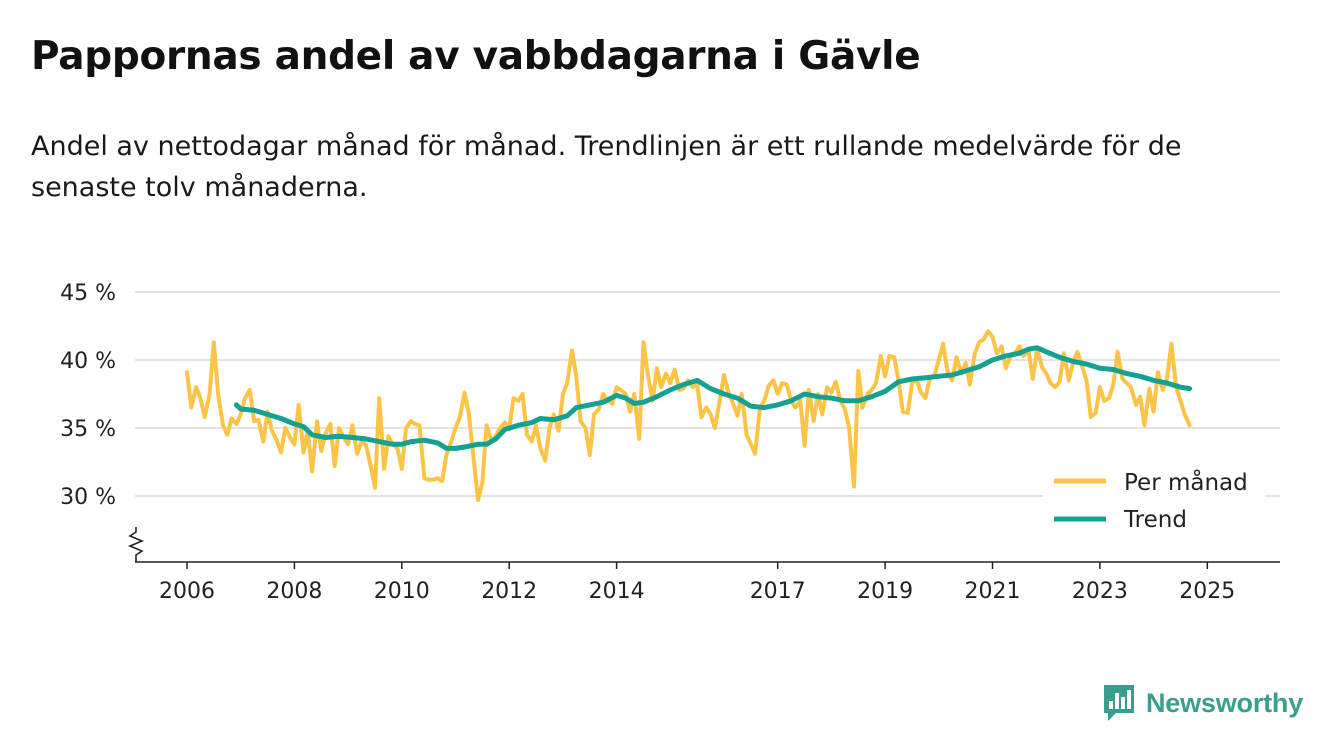  I want to click on legend-label-trend: Trend, so click(1155, 520).